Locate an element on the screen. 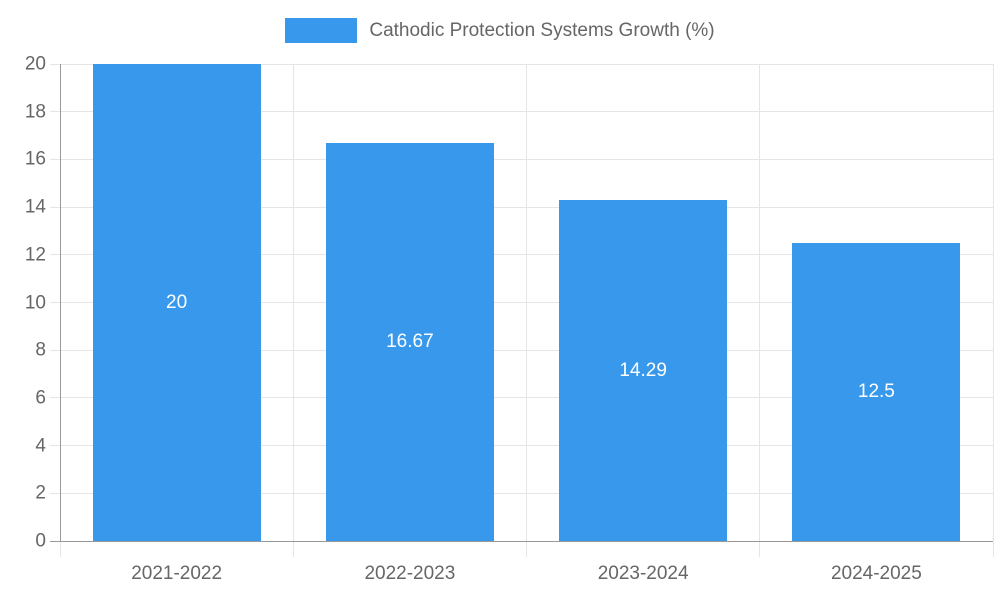  y-tick-label: 8 is located at coordinates (40, 350).